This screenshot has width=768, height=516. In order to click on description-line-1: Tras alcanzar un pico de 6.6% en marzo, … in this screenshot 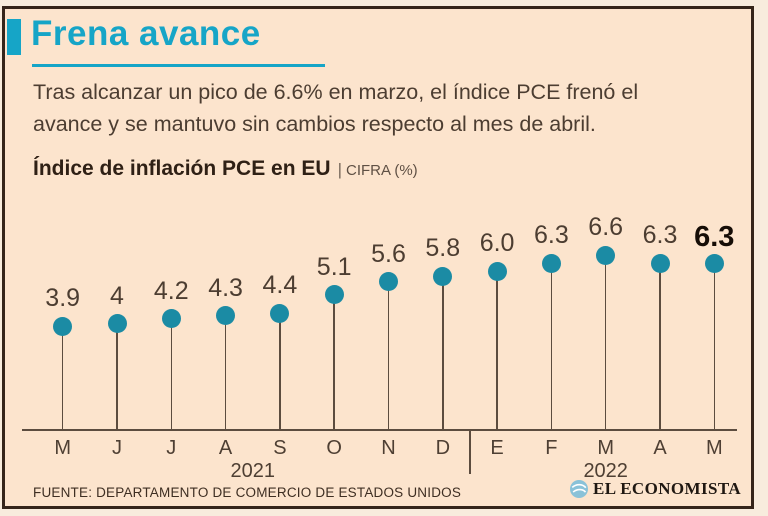, I will do `click(336, 92)`.